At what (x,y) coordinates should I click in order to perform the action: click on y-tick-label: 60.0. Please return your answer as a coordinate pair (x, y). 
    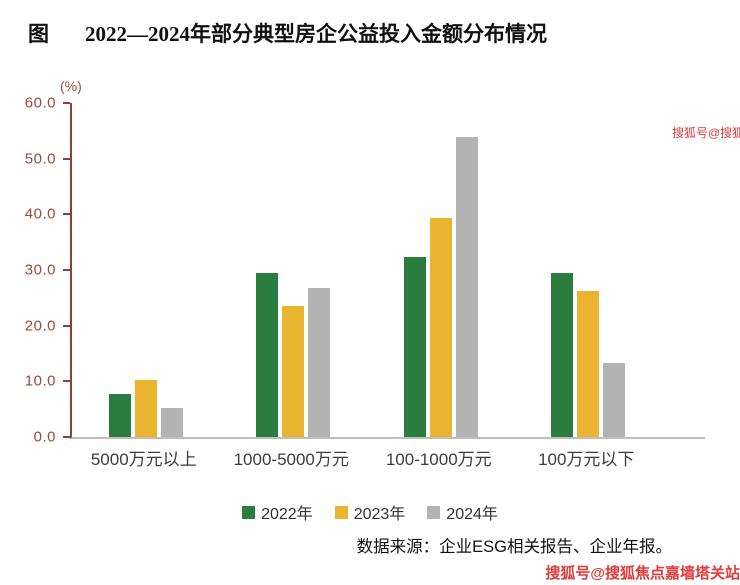
    Looking at the image, I should click on (40, 103).